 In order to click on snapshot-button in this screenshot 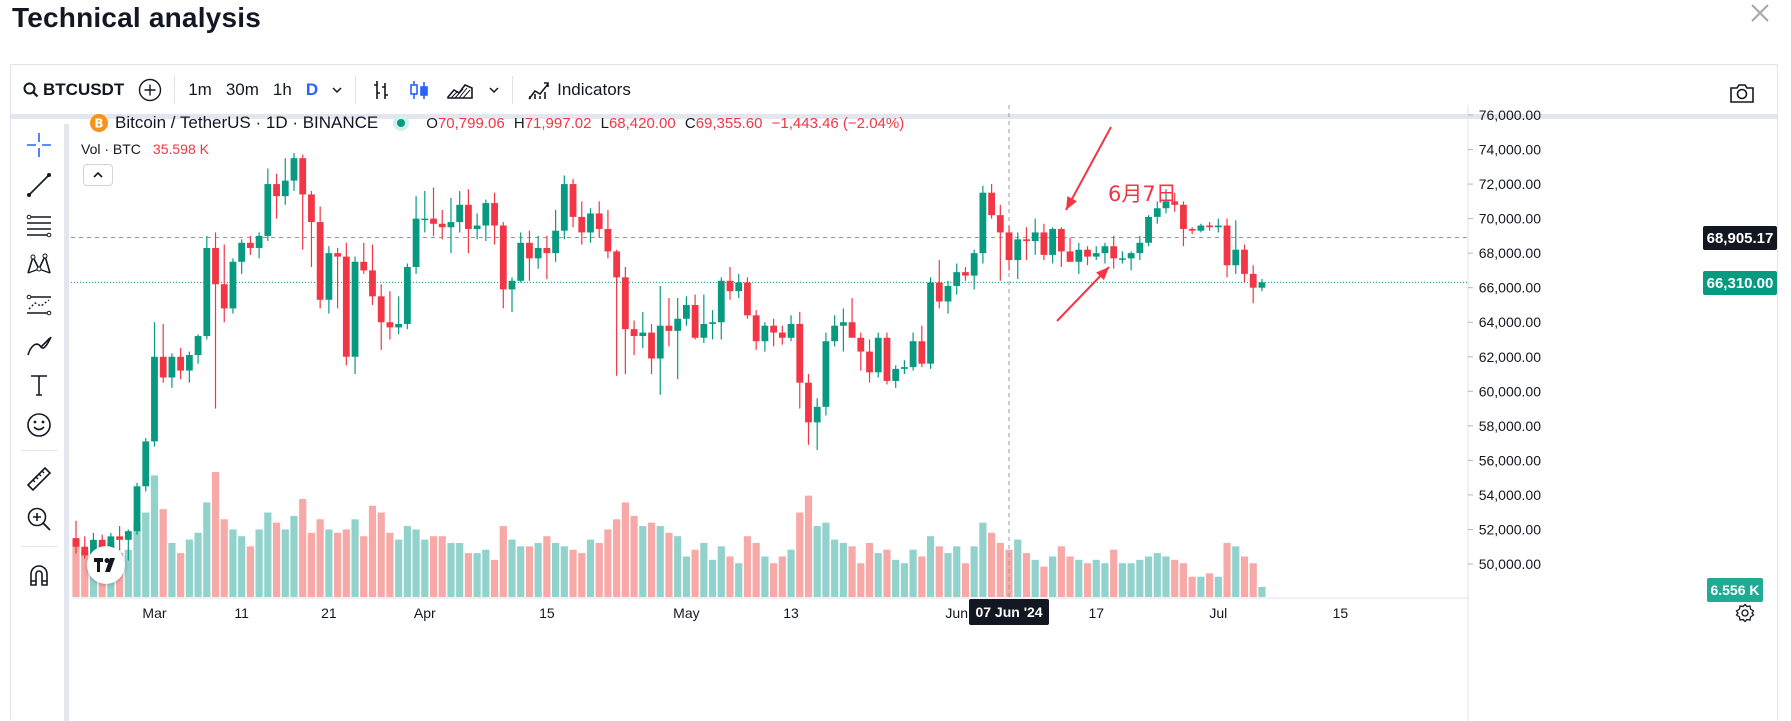, I will do `click(1742, 93)`.